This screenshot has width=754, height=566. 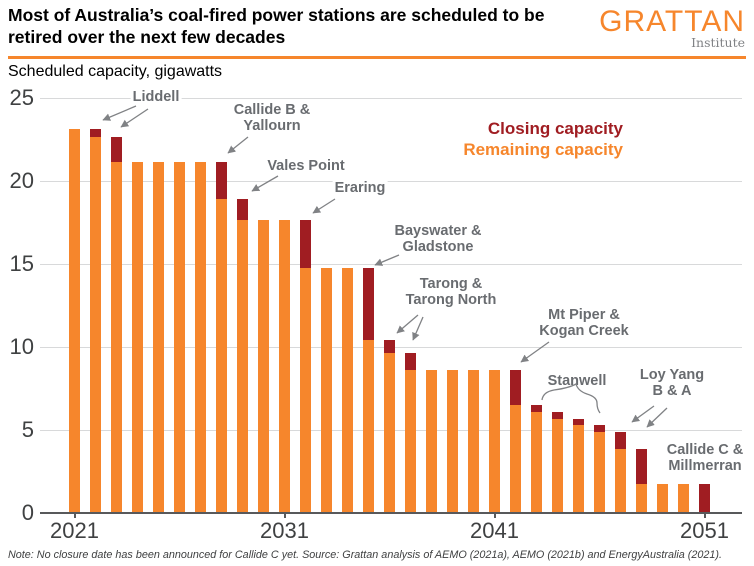 I want to click on bar-2037-closing, so click(x=410, y=361).